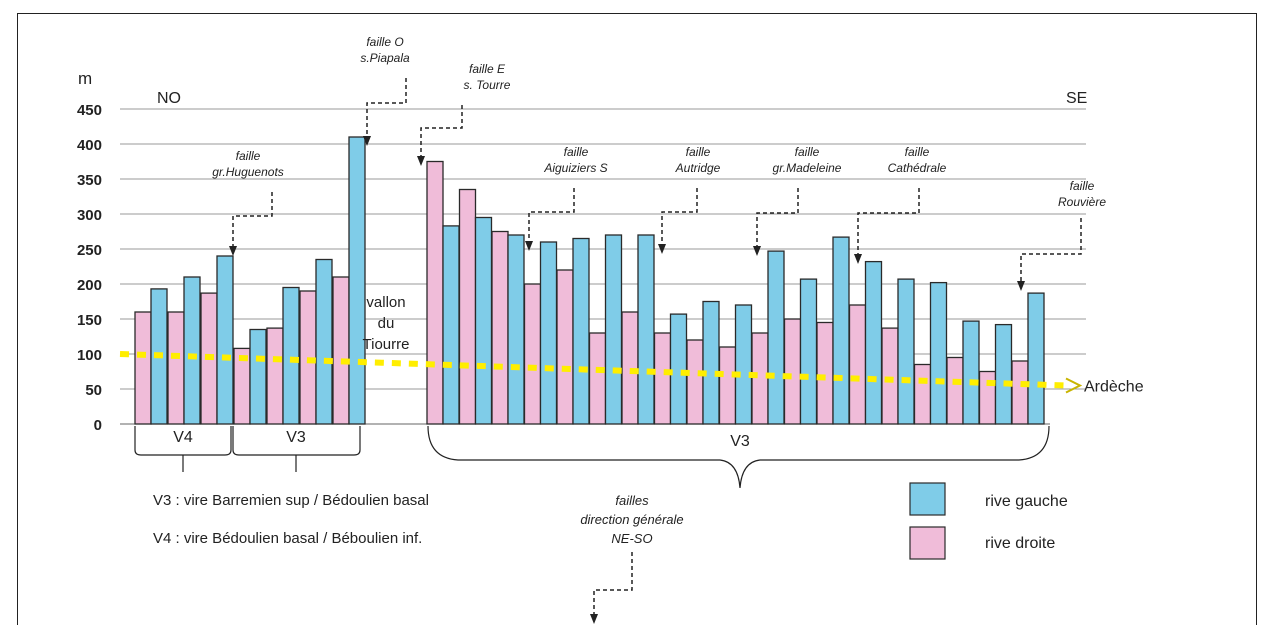 The width and height of the screenshot is (1269, 628). I want to click on y-tick-label: 250, so click(89, 250).